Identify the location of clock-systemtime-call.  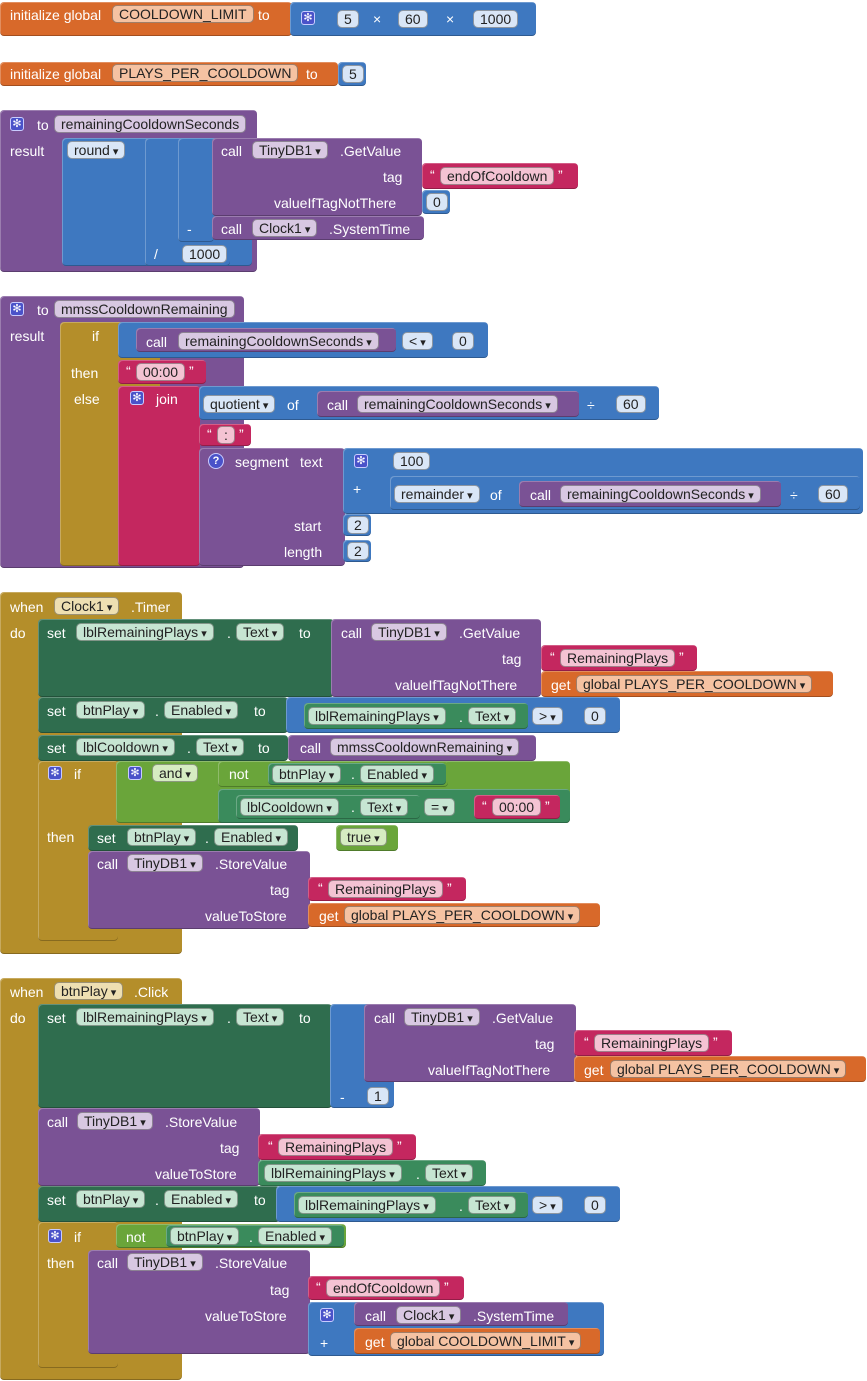
(318, 228).